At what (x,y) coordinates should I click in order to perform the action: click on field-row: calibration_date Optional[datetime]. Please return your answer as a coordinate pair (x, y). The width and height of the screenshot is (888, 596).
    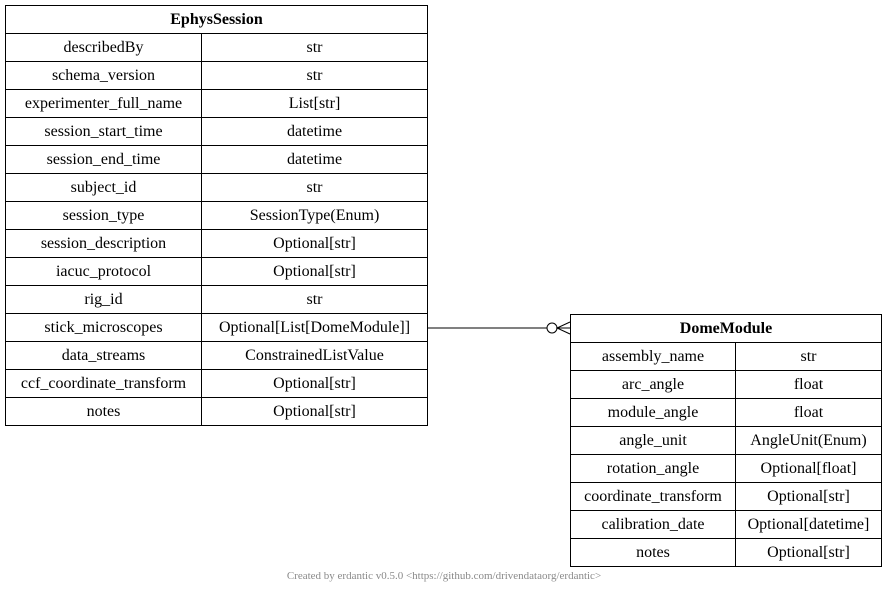
    Looking at the image, I should click on (726, 524).